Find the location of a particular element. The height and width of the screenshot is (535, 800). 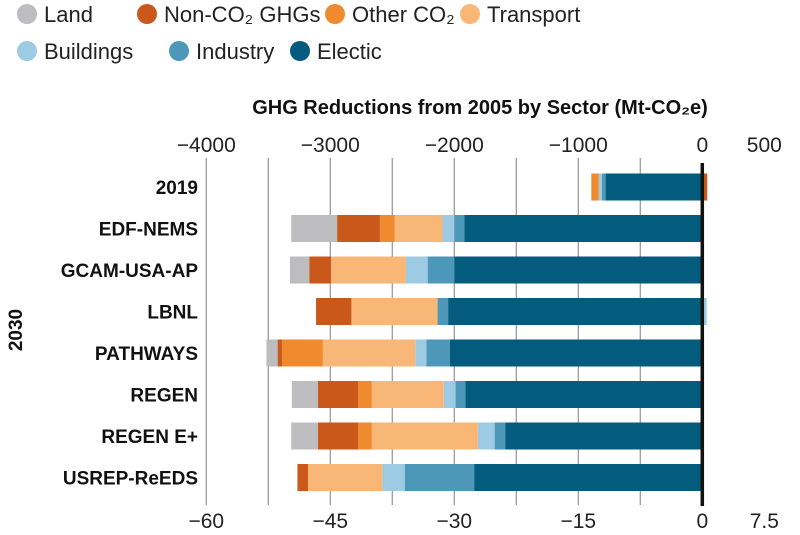

category-label: 2019 is located at coordinates (177, 188).